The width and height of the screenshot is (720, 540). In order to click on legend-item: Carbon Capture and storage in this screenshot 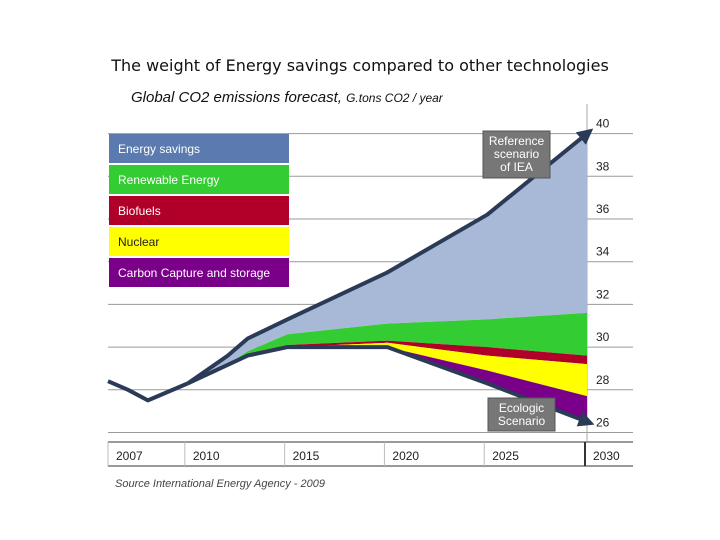, I will do `click(199, 272)`.